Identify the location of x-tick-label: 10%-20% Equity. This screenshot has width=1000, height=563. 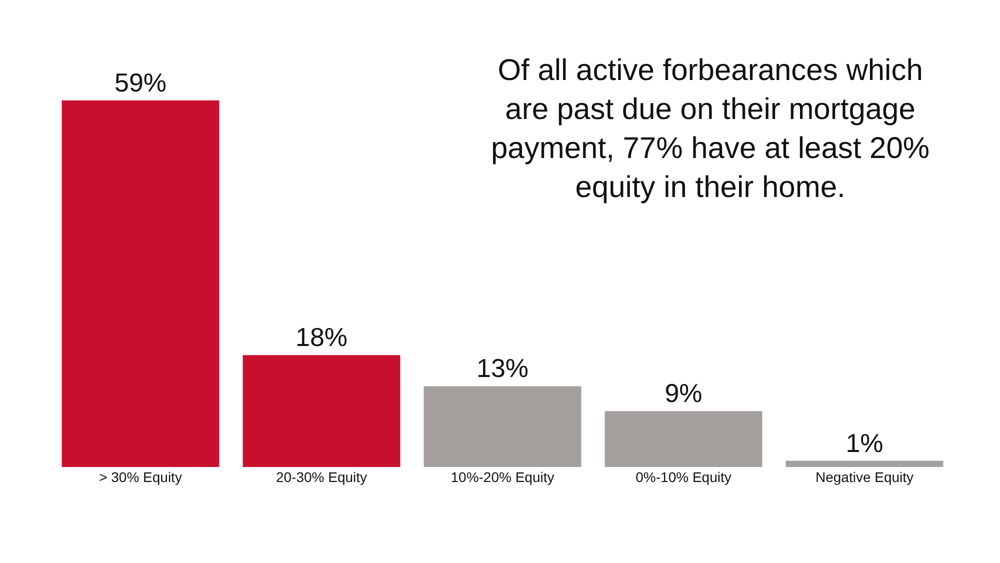
(502, 477).